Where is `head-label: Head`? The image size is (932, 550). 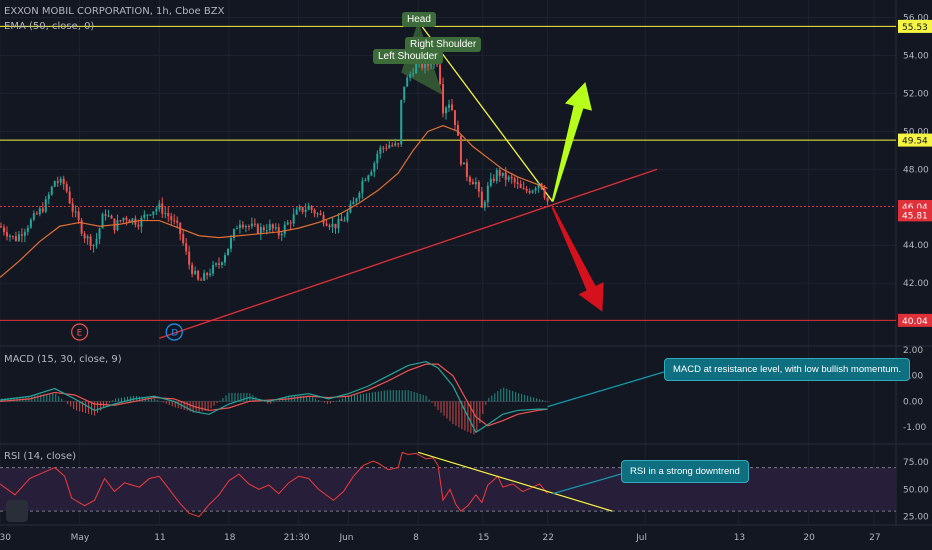
head-label: Head is located at coordinates (419, 19).